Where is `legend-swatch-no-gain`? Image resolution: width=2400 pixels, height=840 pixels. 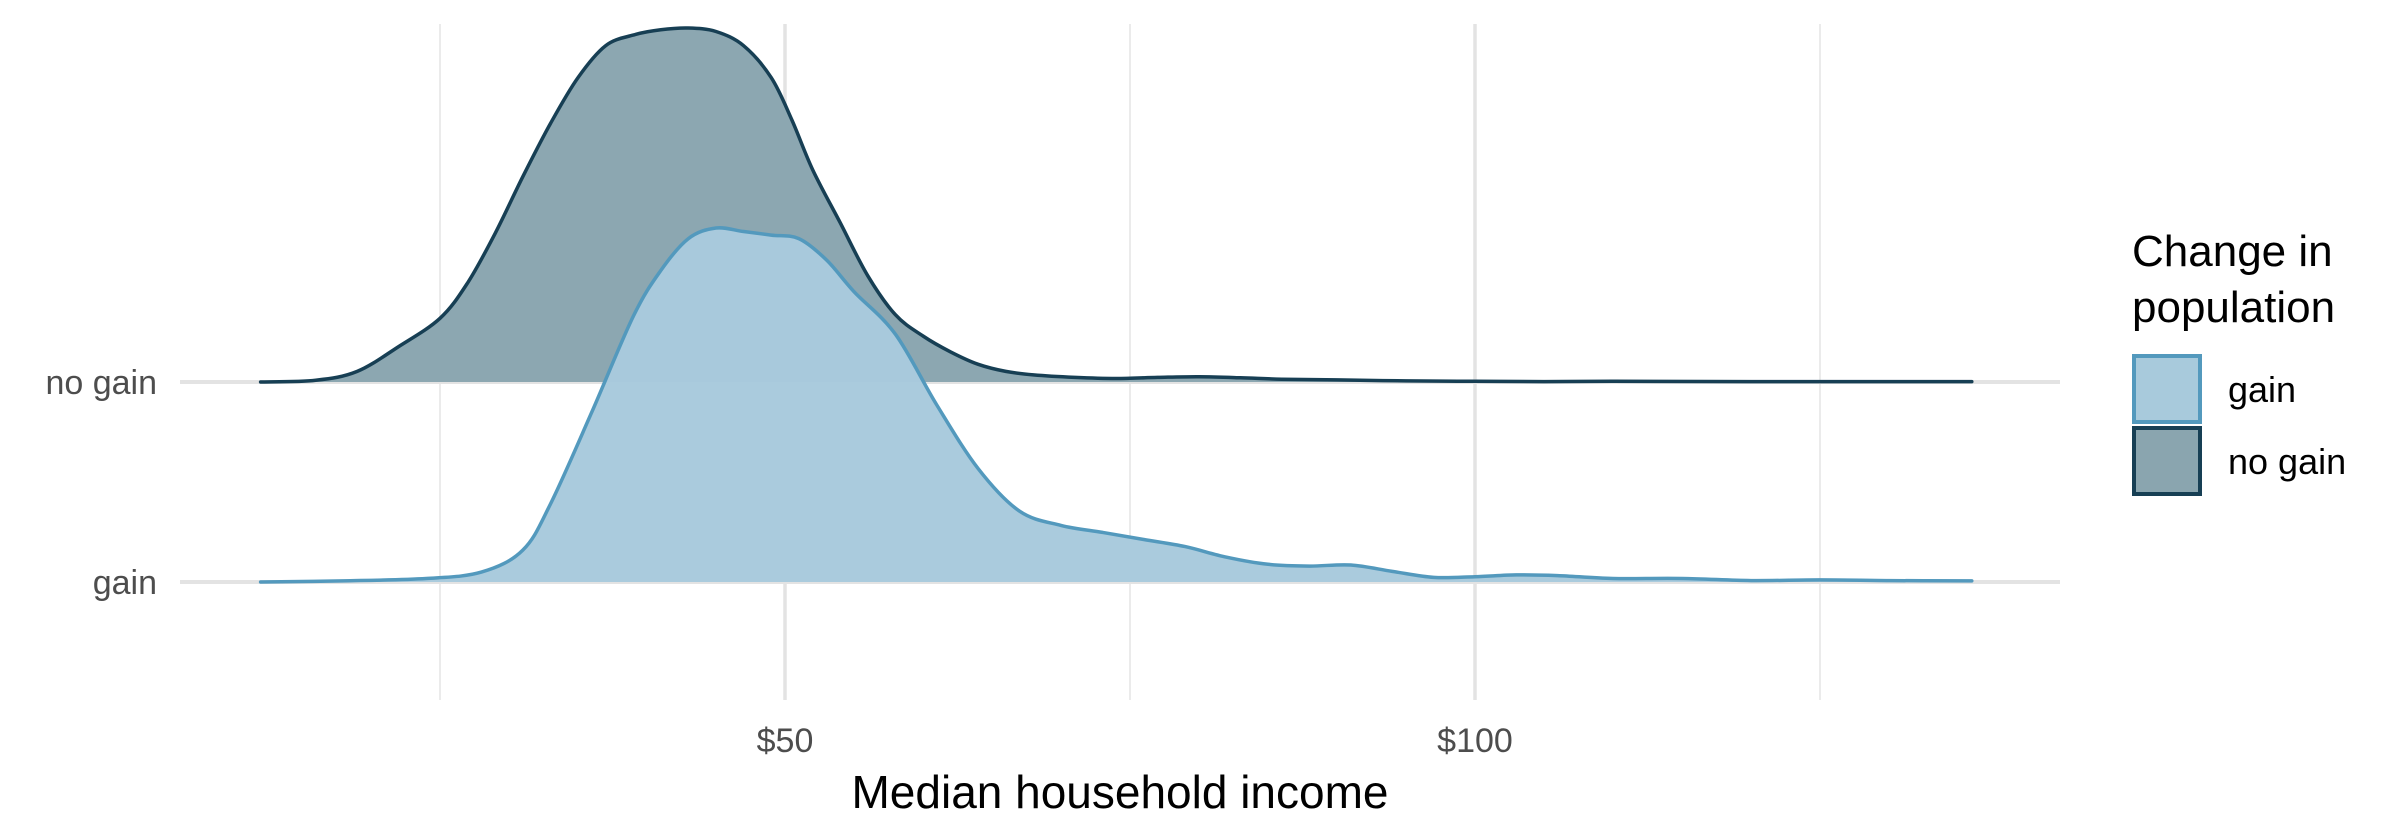 legend-swatch-no-gain is located at coordinates (2167, 461).